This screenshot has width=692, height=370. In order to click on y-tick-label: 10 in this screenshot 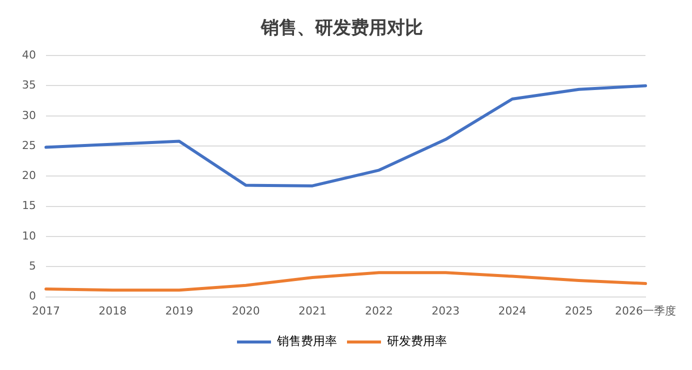, I will do `click(29, 235)`.